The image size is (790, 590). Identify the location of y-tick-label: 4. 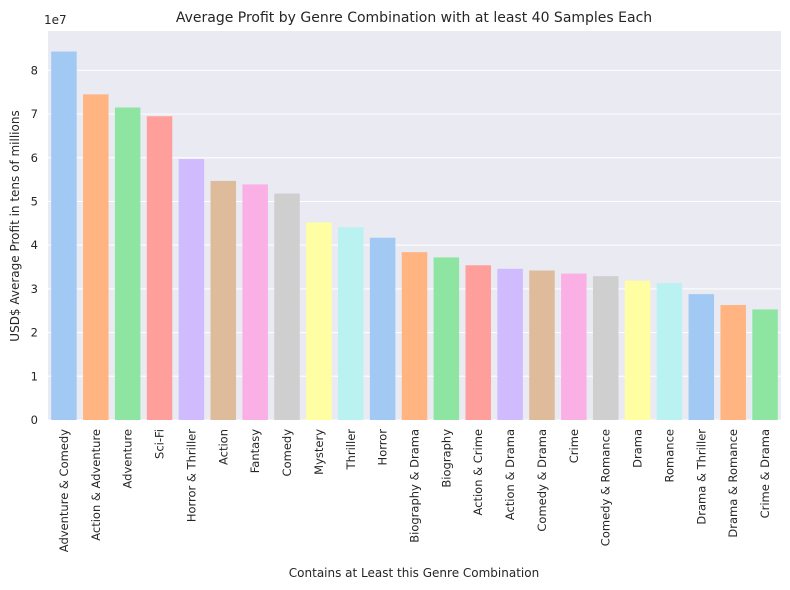
(34, 245).